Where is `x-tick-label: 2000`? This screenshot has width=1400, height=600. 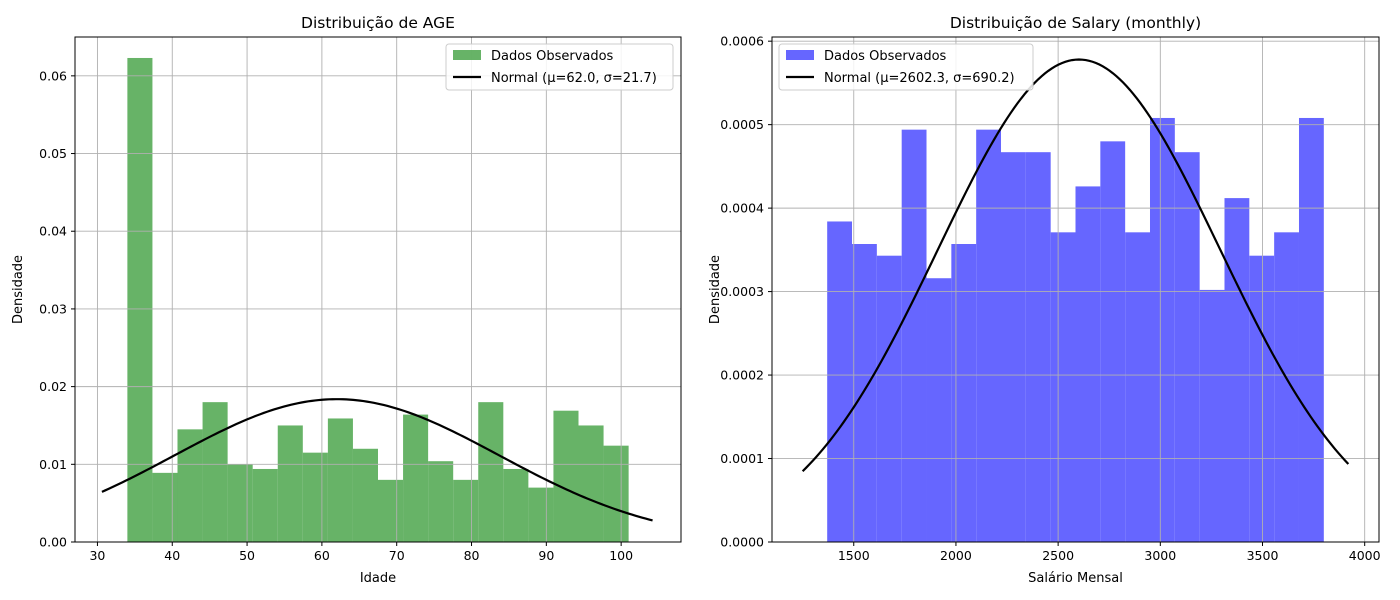 x-tick-label: 2000 is located at coordinates (956, 555).